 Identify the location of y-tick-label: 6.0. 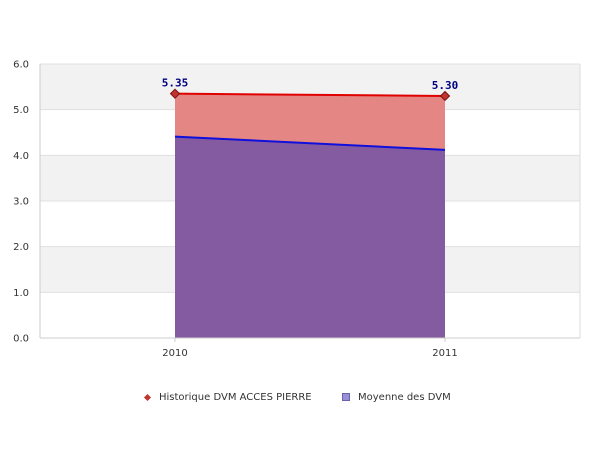
(21, 65).